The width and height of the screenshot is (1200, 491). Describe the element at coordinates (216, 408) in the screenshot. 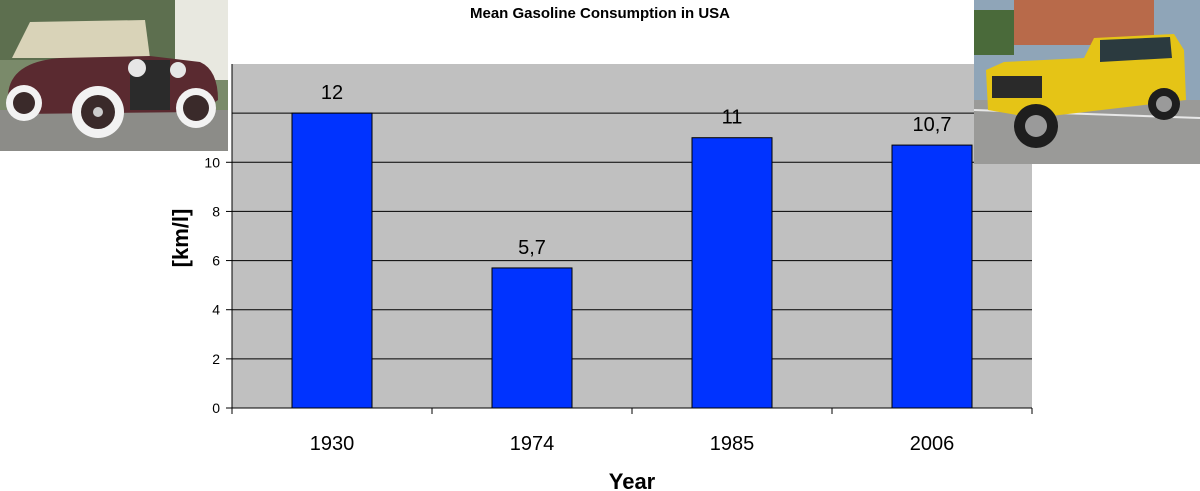

I see `y-tick-label: 0` at that location.